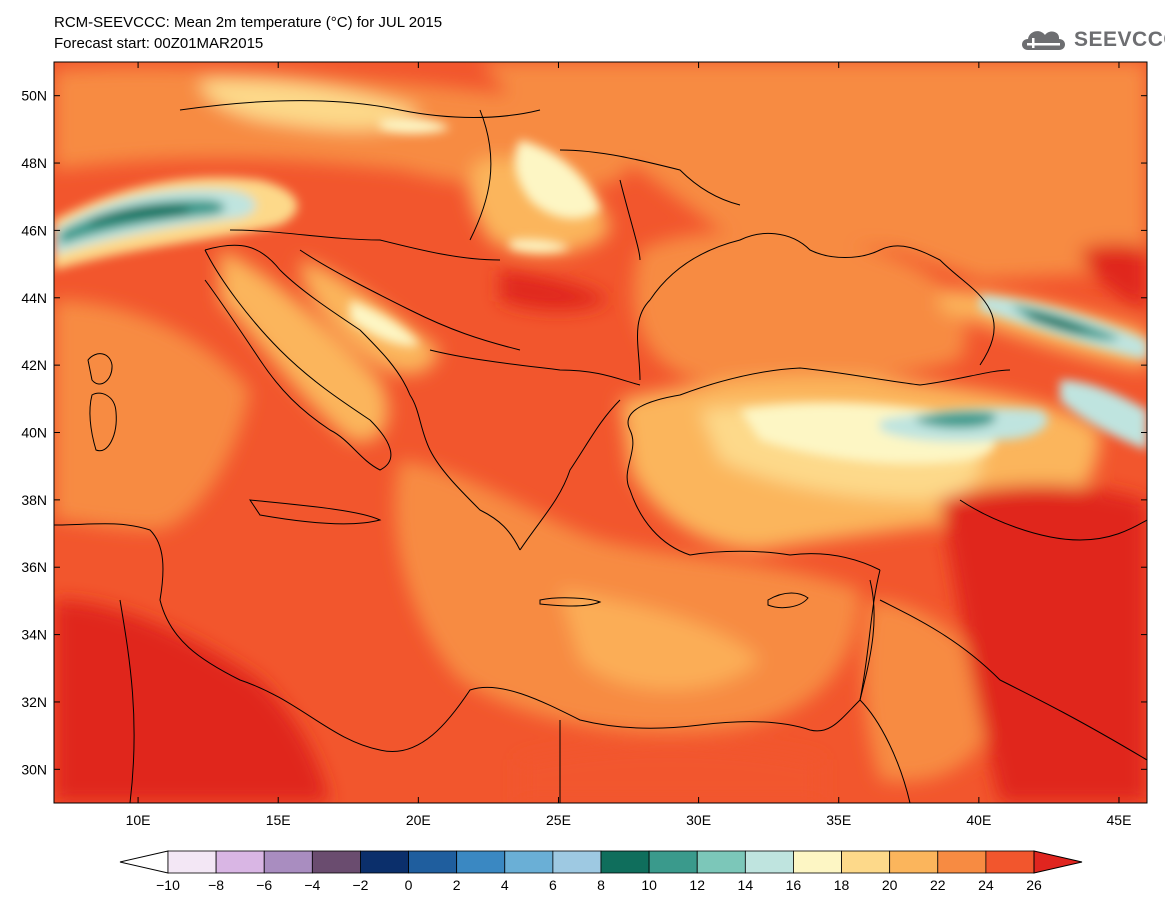 The height and width of the screenshot is (907, 1165). Describe the element at coordinates (553, 885) in the screenshot. I see `colorbar-label: 6` at that location.